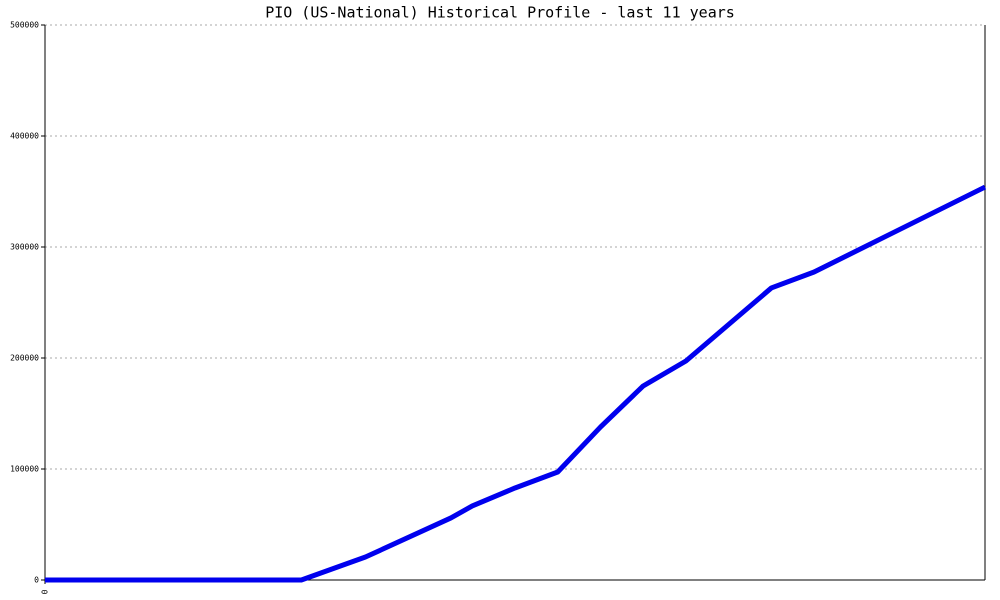 The image size is (1000, 600). What do you see at coordinates (45, 591) in the screenshot?
I see `x-tick-label: 0` at bounding box center [45, 591].